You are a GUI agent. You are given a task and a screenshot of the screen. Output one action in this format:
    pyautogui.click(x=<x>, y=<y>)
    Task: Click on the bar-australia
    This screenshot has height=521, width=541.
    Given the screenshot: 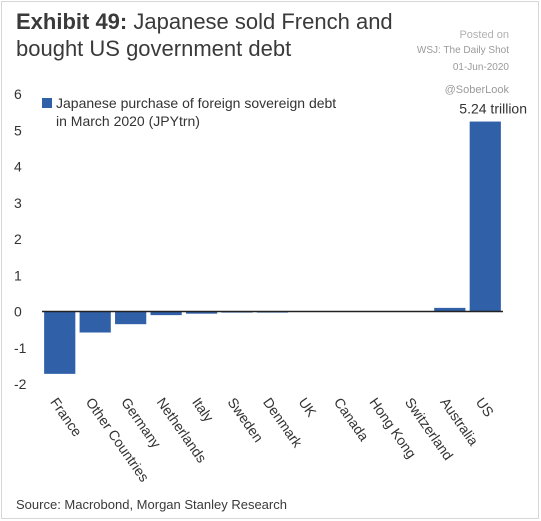 What is the action you would take?
    pyautogui.click(x=450, y=309)
    